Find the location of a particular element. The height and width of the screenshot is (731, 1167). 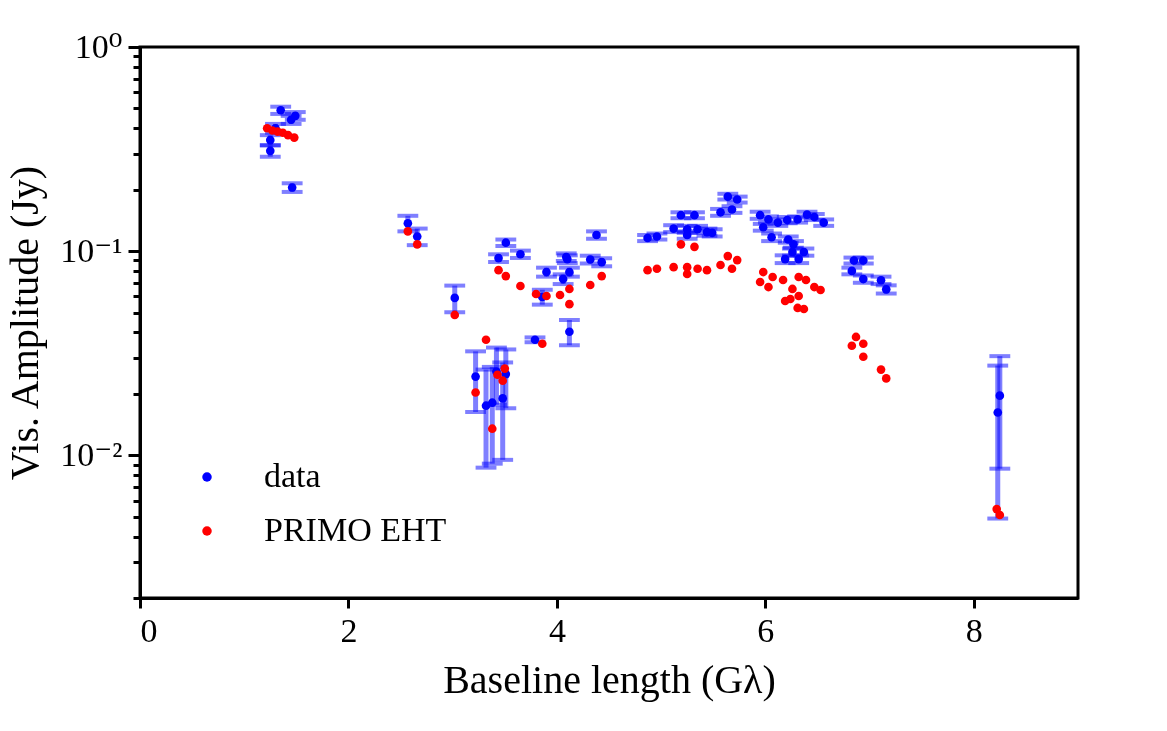

y-tick-label: 10⁻¹ is located at coordinates (91, 250).